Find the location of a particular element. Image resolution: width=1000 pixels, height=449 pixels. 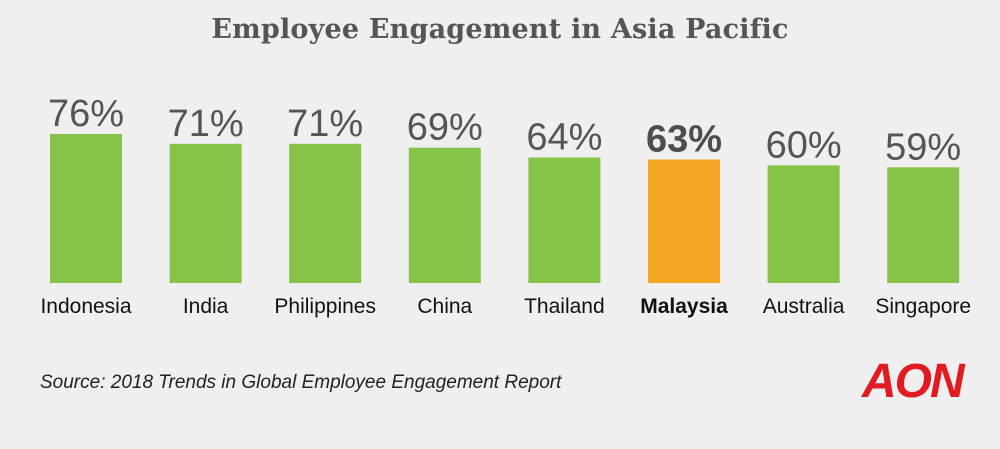

value-label-singapore: 59% is located at coordinates (923, 147).